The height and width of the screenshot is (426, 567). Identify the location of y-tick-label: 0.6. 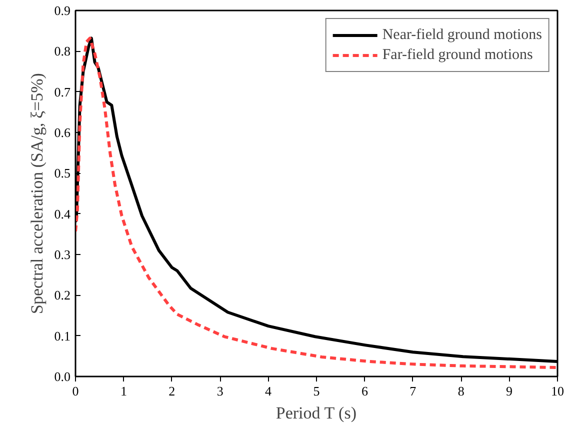
(62, 132).